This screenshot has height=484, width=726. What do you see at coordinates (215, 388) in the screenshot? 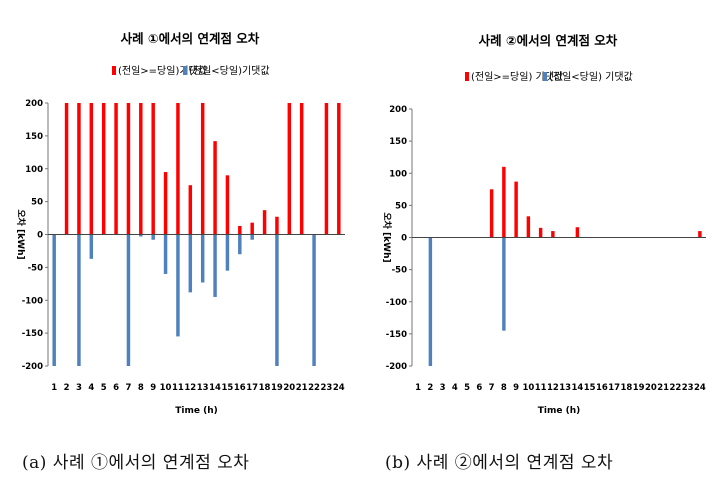
I see `x-tick-label: 14` at bounding box center [215, 388].